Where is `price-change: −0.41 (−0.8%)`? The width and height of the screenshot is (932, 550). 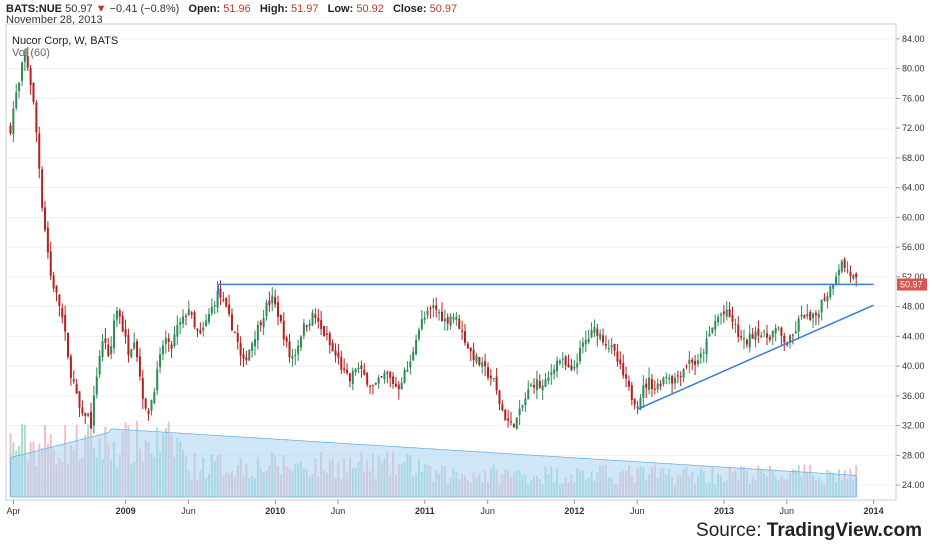 price-change: −0.41 (−0.8%) is located at coordinates (144, 9).